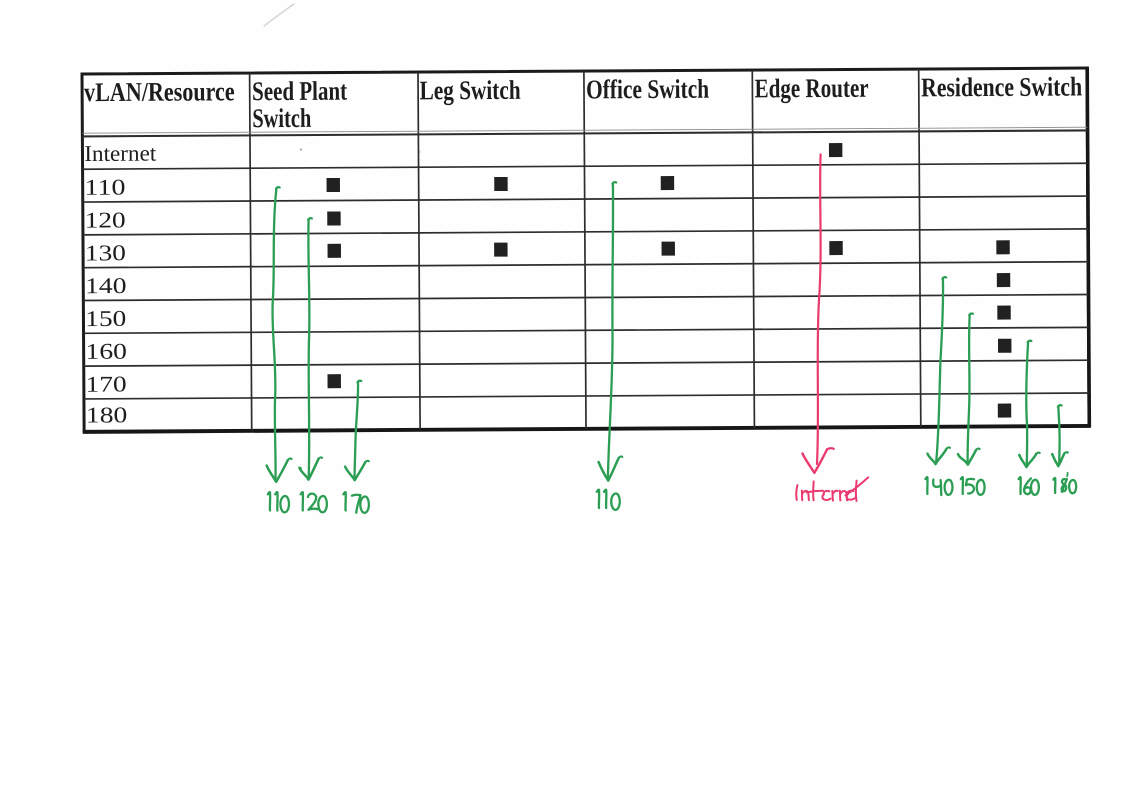  What do you see at coordinates (105, 318) in the screenshot?
I see `svg-text: 150` at bounding box center [105, 318].